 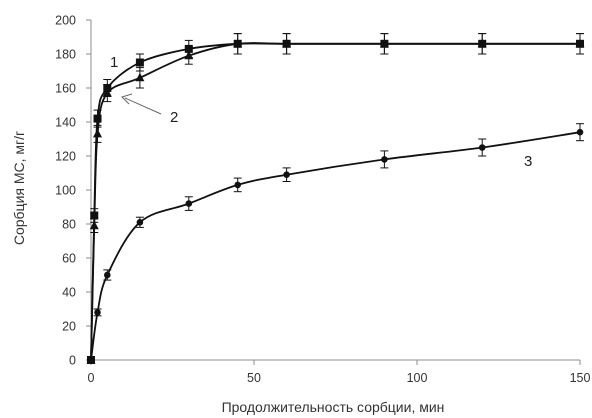 I want to click on x-tick-group: 0 50 100 150, so click(x=339, y=372).